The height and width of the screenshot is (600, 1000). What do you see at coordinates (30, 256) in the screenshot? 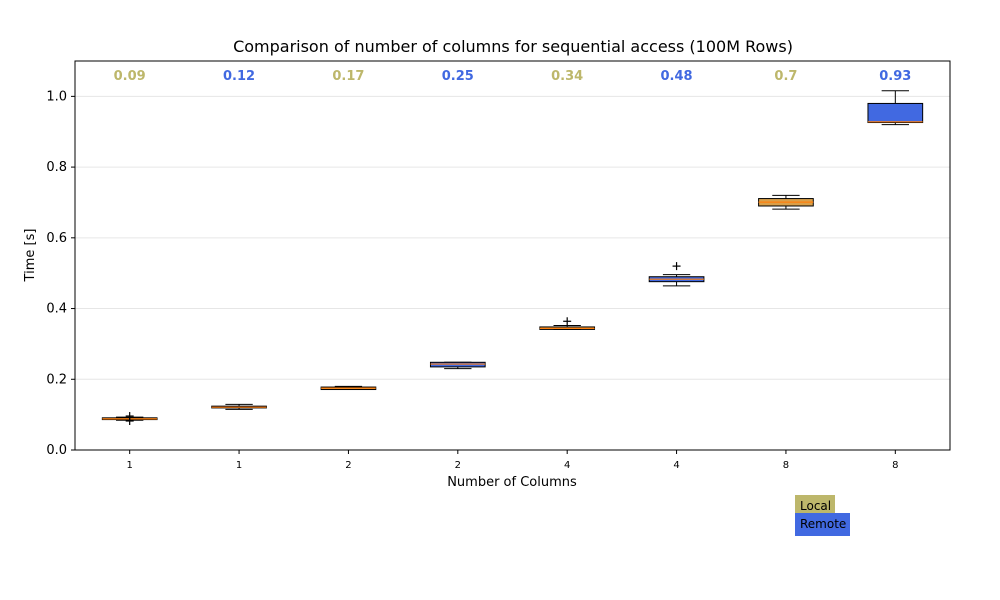
I see `y-axis-label: Time [s]` at bounding box center [30, 256].